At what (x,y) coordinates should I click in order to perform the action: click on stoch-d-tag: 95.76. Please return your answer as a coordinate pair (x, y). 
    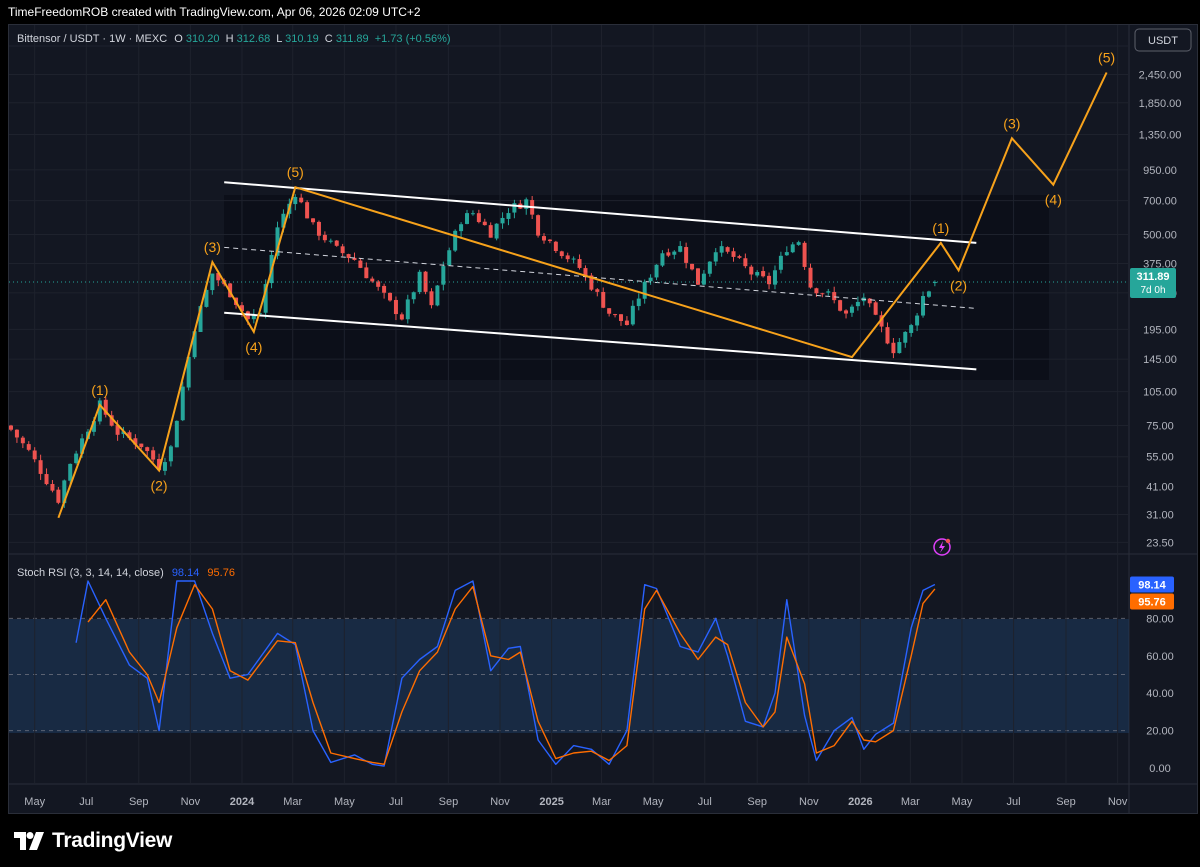
    Looking at the image, I should click on (1152, 601).